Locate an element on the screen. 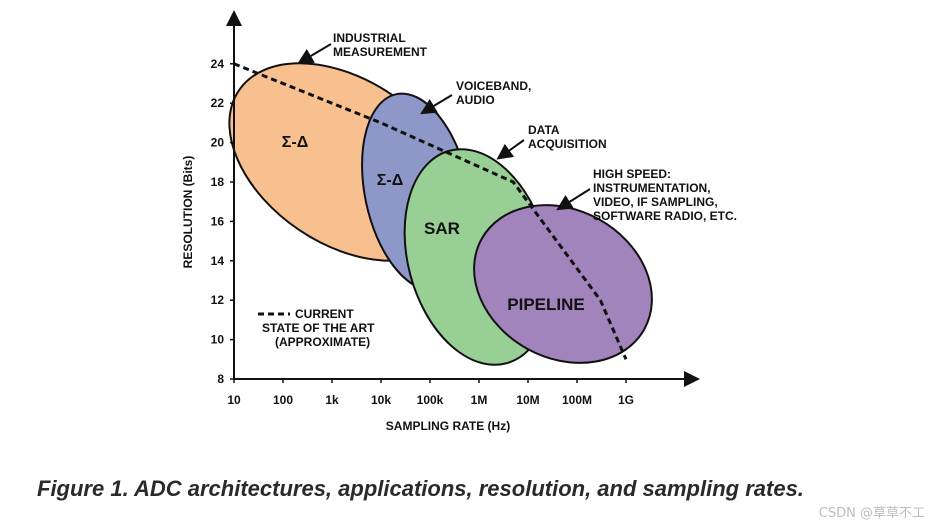 The width and height of the screenshot is (935, 526). sar-label: SAR is located at coordinates (442, 228).